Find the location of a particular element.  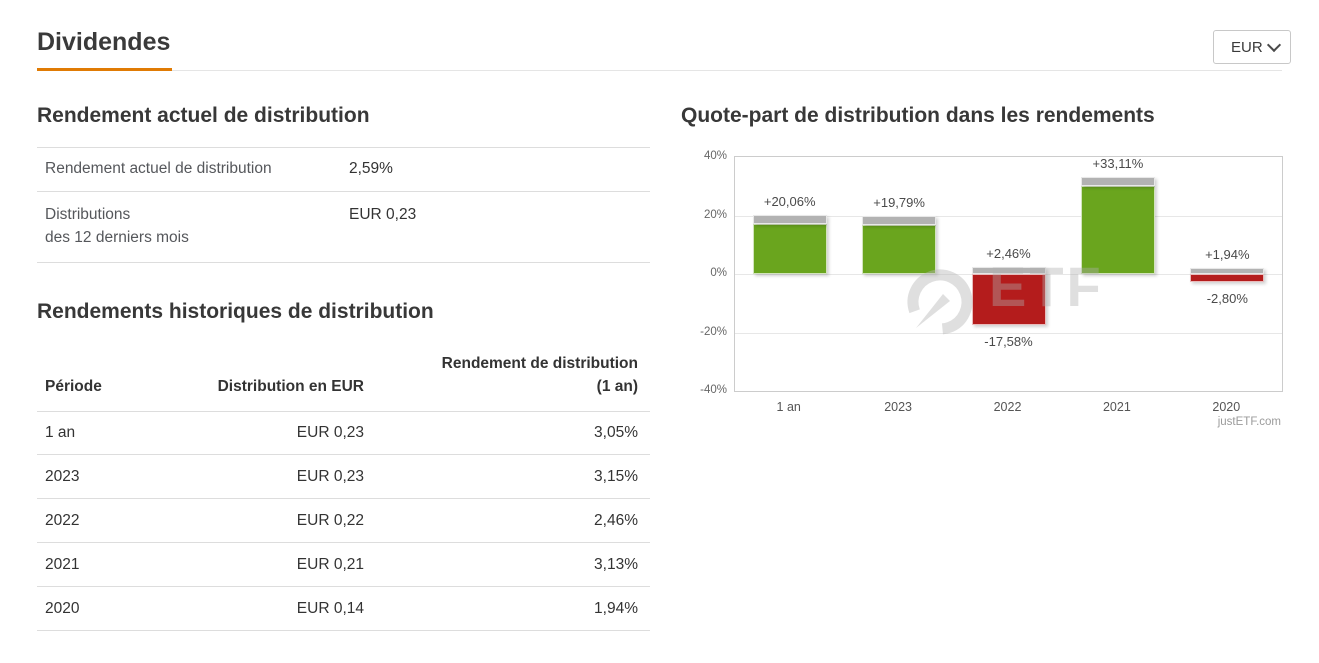

y-axis-tick: 0% is located at coordinates (718, 273).